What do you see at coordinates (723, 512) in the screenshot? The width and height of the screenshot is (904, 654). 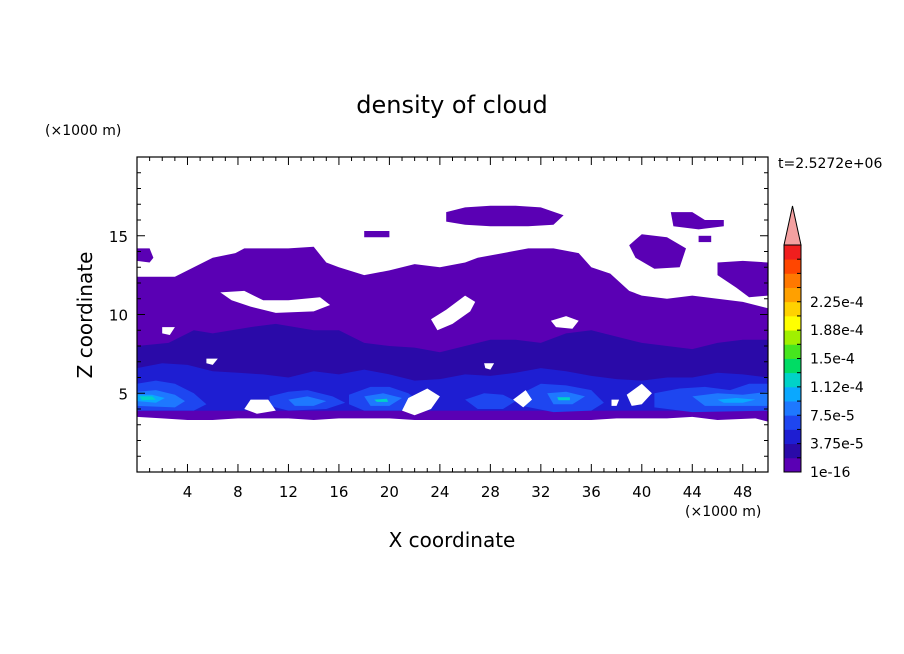 I see `x-unit-label: (×1000 m)` at bounding box center [723, 512].